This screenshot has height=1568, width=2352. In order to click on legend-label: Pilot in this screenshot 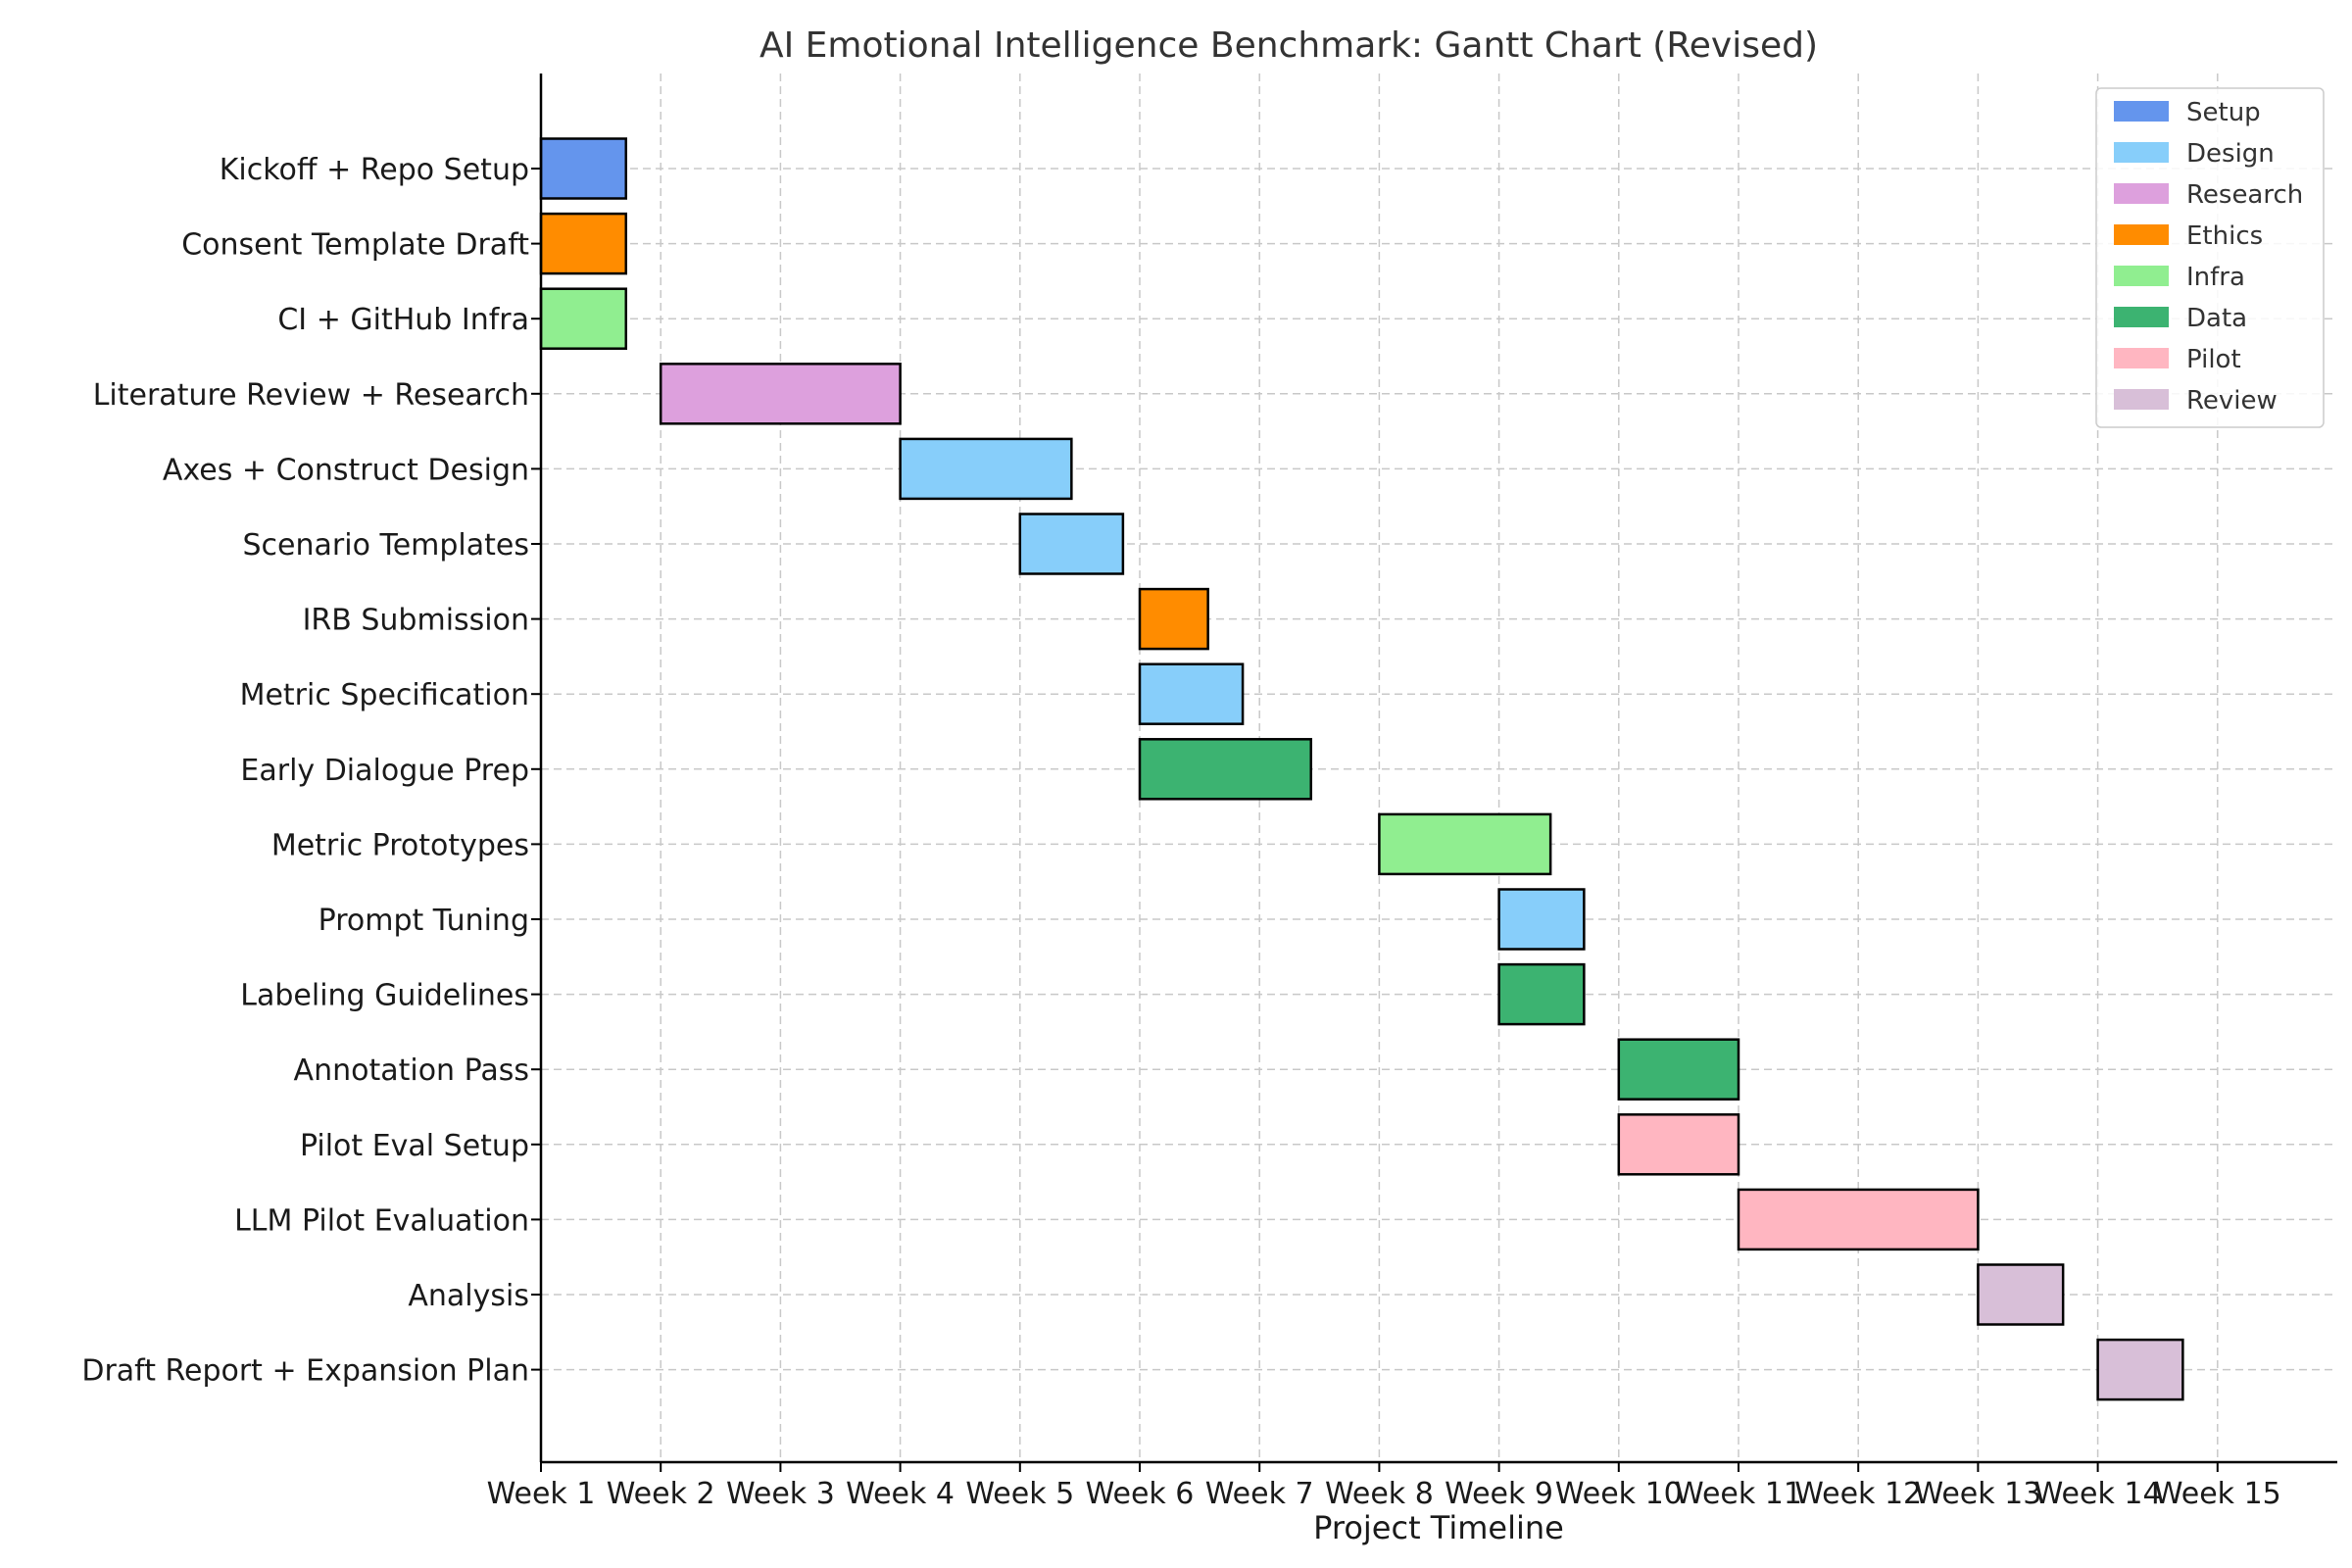, I will do `click(2213, 359)`.